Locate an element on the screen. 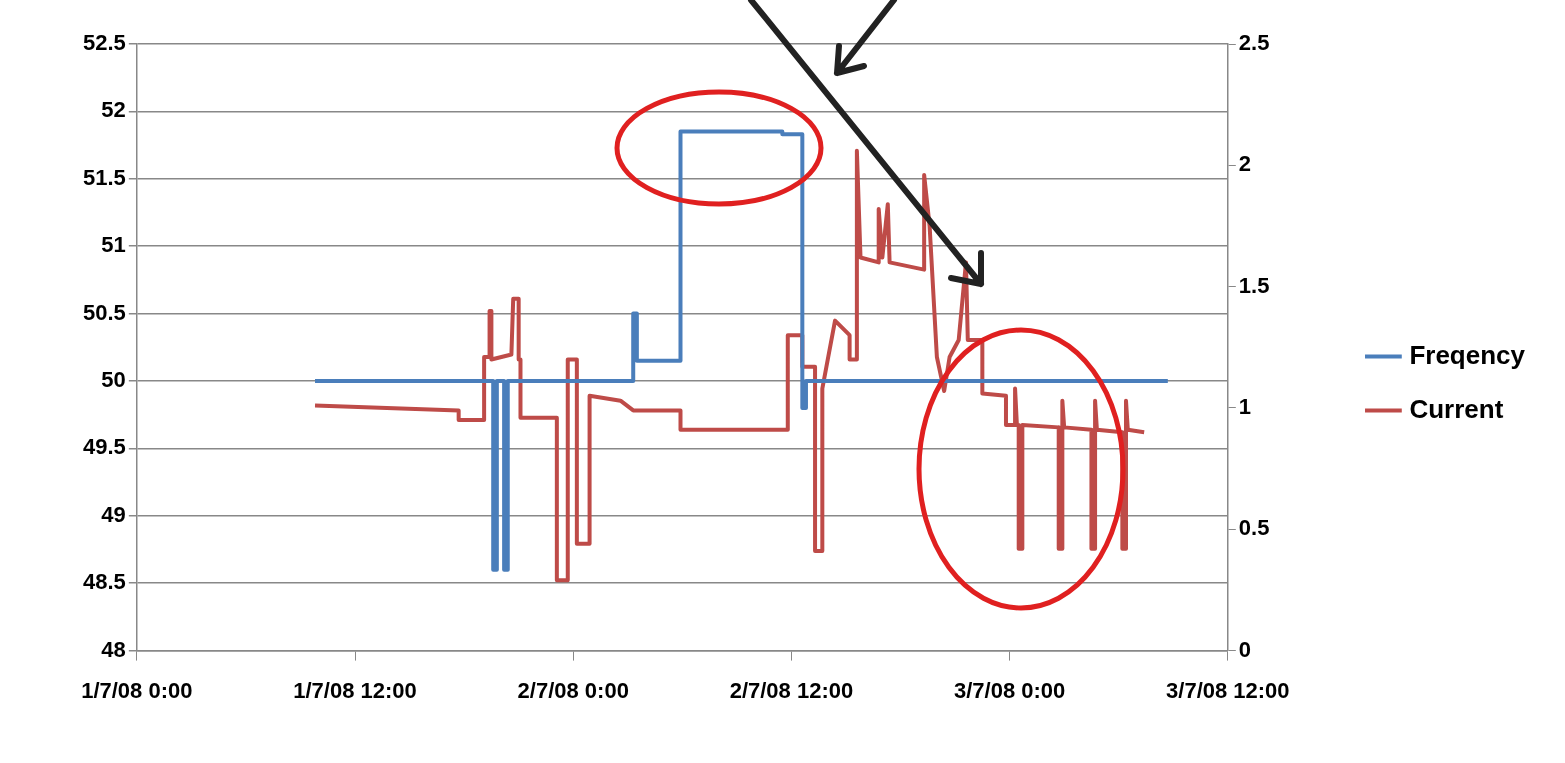 Image resolution: width=1565 pixels, height=763 pixels. y-tick-label: 49 is located at coordinates (113, 514).